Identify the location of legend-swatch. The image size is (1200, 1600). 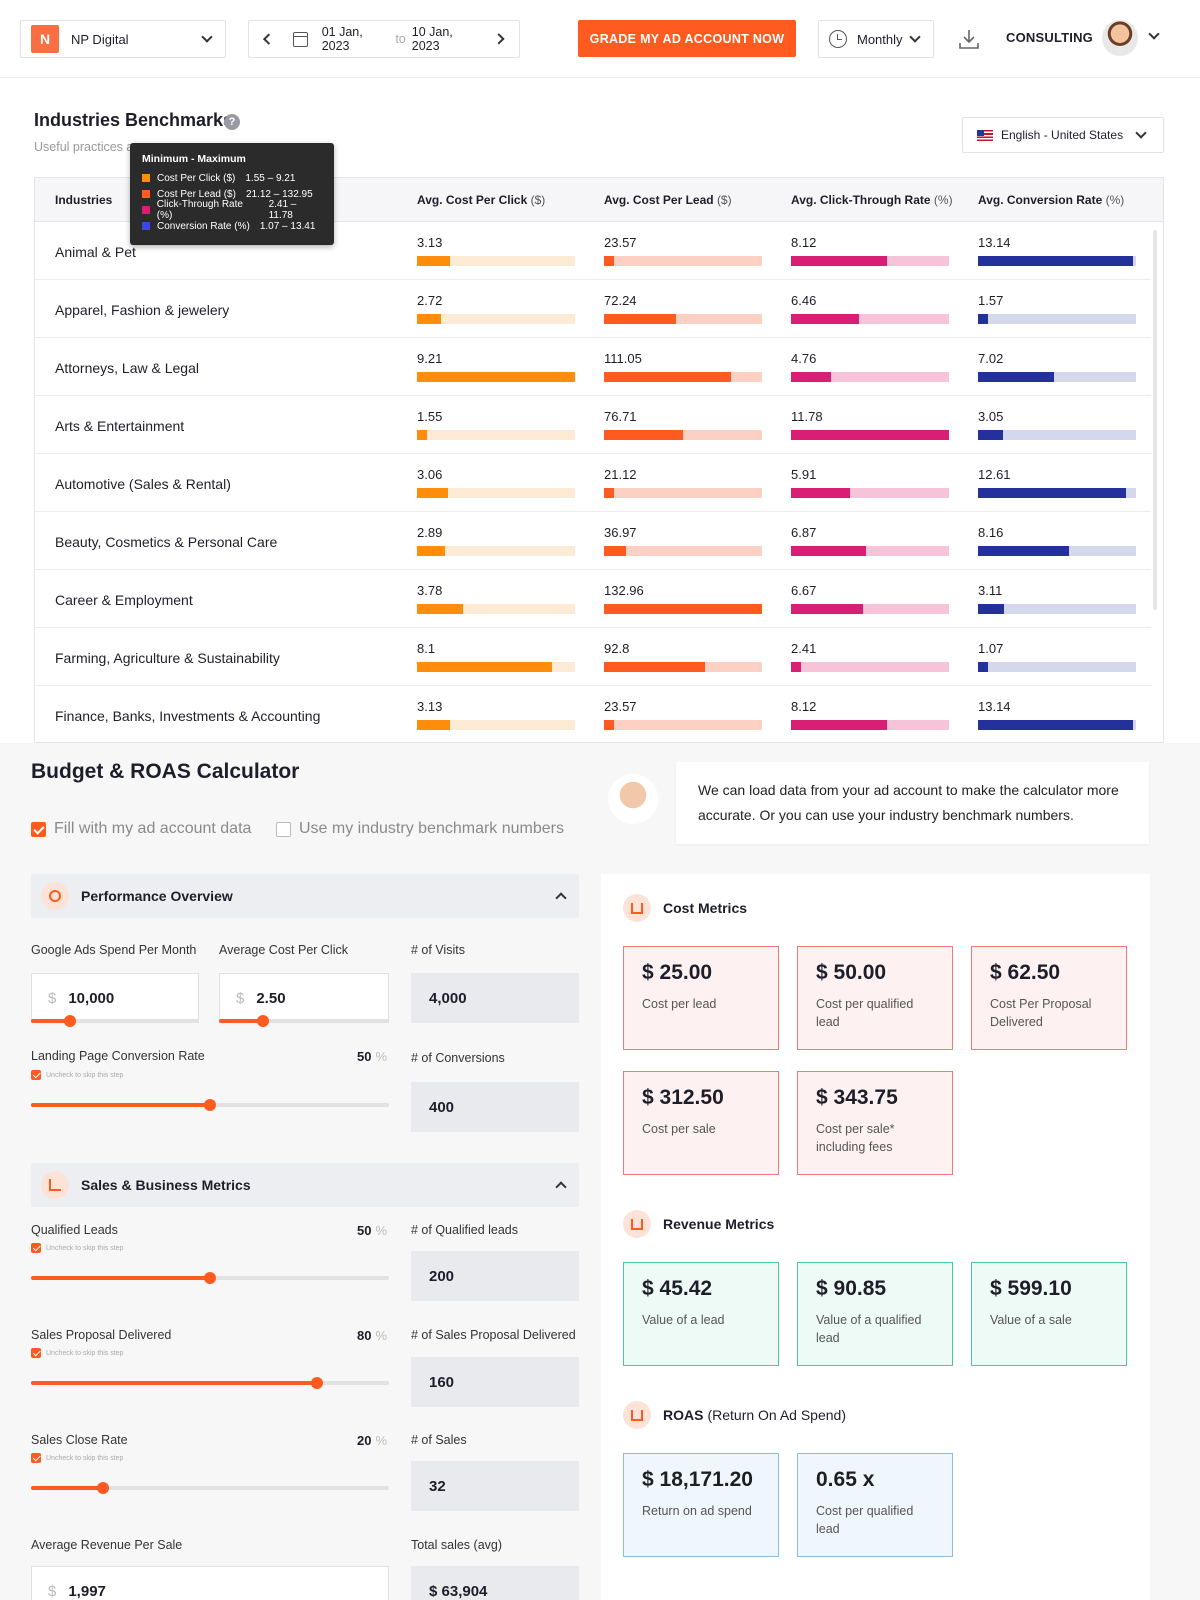
(146, 226).